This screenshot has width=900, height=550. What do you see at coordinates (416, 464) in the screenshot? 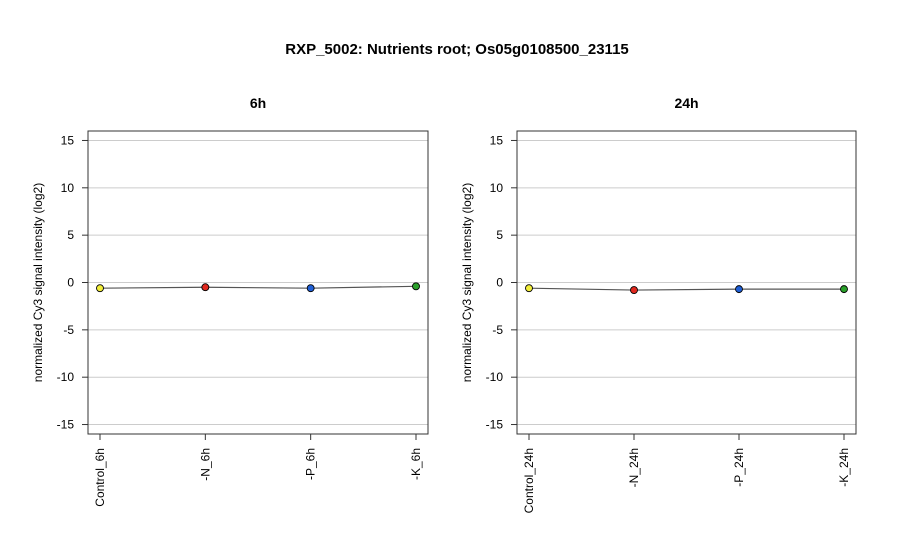
I see `x-tick-label: -K_6h` at bounding box center [416, 464].